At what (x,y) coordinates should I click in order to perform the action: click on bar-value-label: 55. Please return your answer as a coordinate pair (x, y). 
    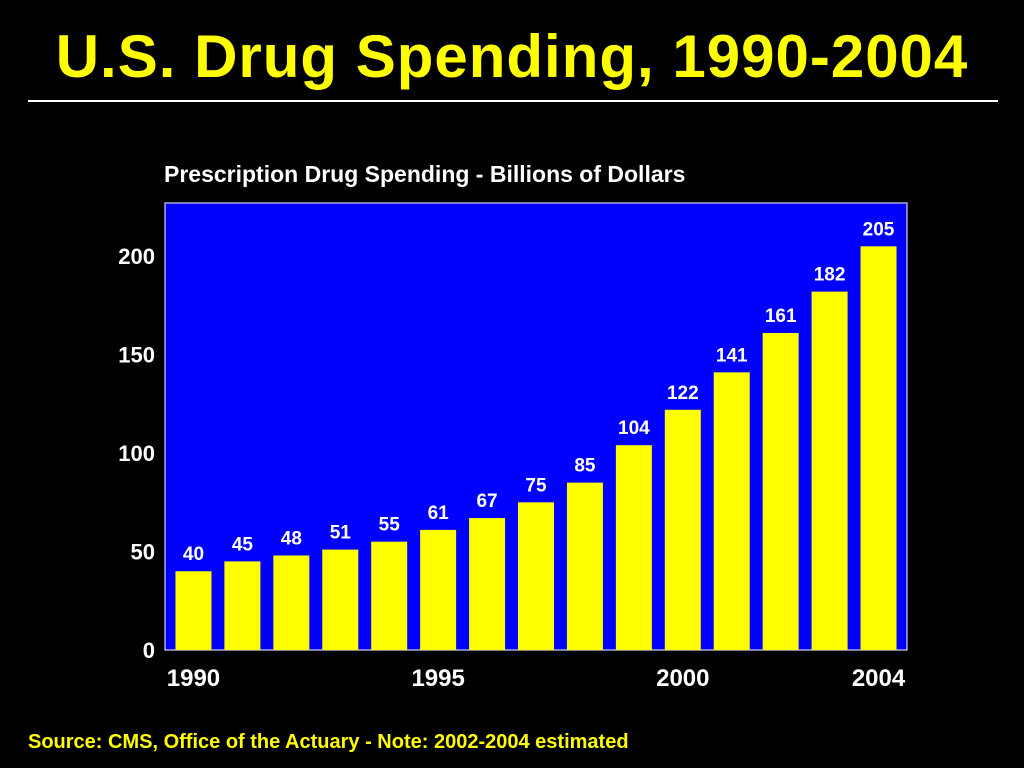
    Looking at the image, I should click on (390, 525).